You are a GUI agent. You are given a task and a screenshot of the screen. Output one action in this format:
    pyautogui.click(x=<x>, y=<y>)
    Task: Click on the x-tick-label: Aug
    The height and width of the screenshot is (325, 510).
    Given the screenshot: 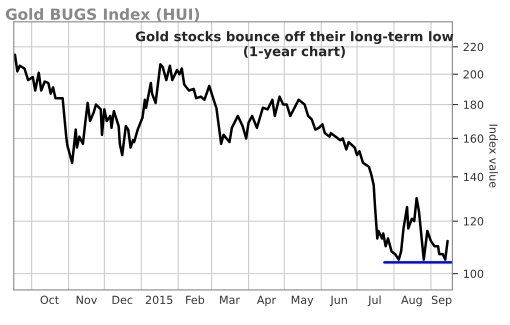 What is the action you would take?
    pyautogui.click(x=411, y=301)
    